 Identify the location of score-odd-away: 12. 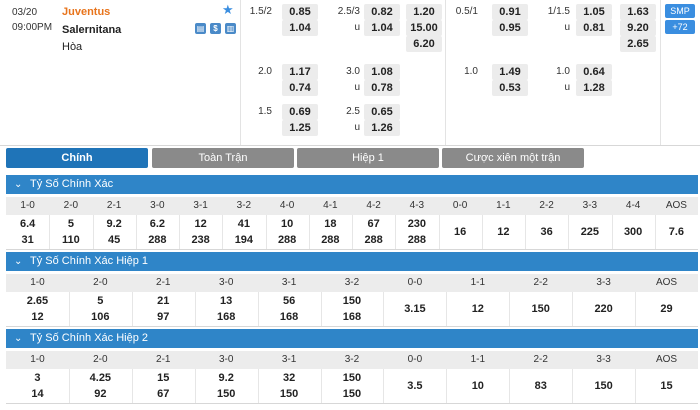
(37, 317).